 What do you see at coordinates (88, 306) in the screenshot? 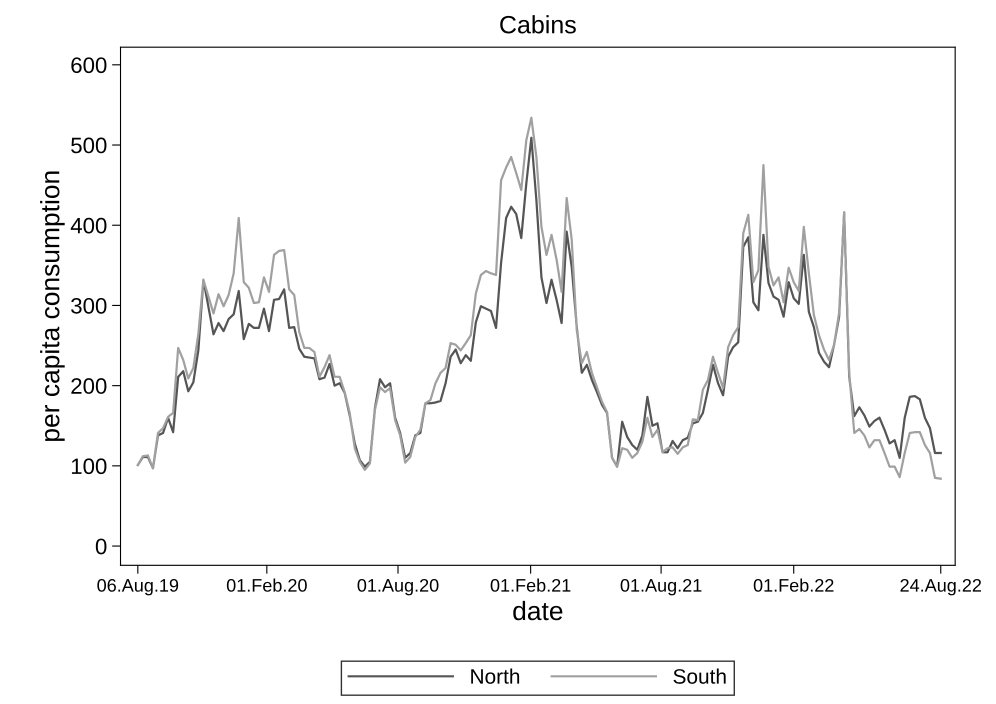
I see `y-tick-label: 300` at bounding box center [88, 306].